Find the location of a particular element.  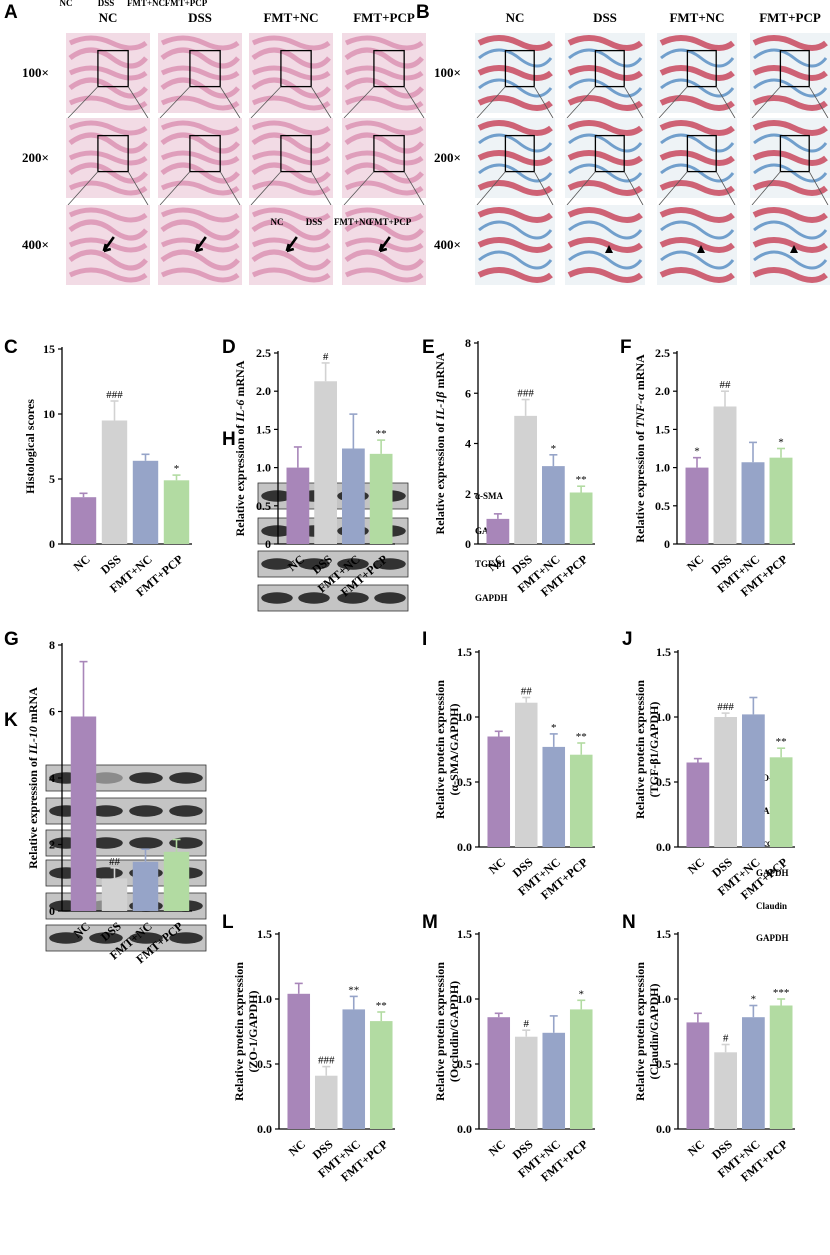

column-header: FMT+PCP is located at coordinates (790, 17).